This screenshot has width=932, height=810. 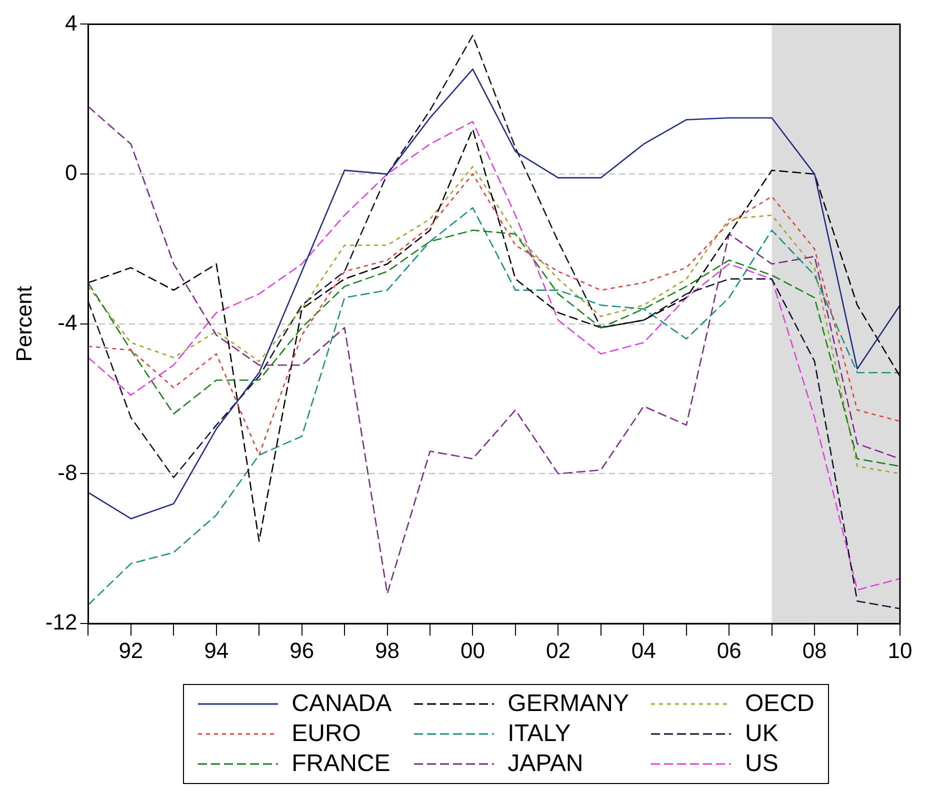 I want to click on legend-label: UK, so click(x=761, y=734).